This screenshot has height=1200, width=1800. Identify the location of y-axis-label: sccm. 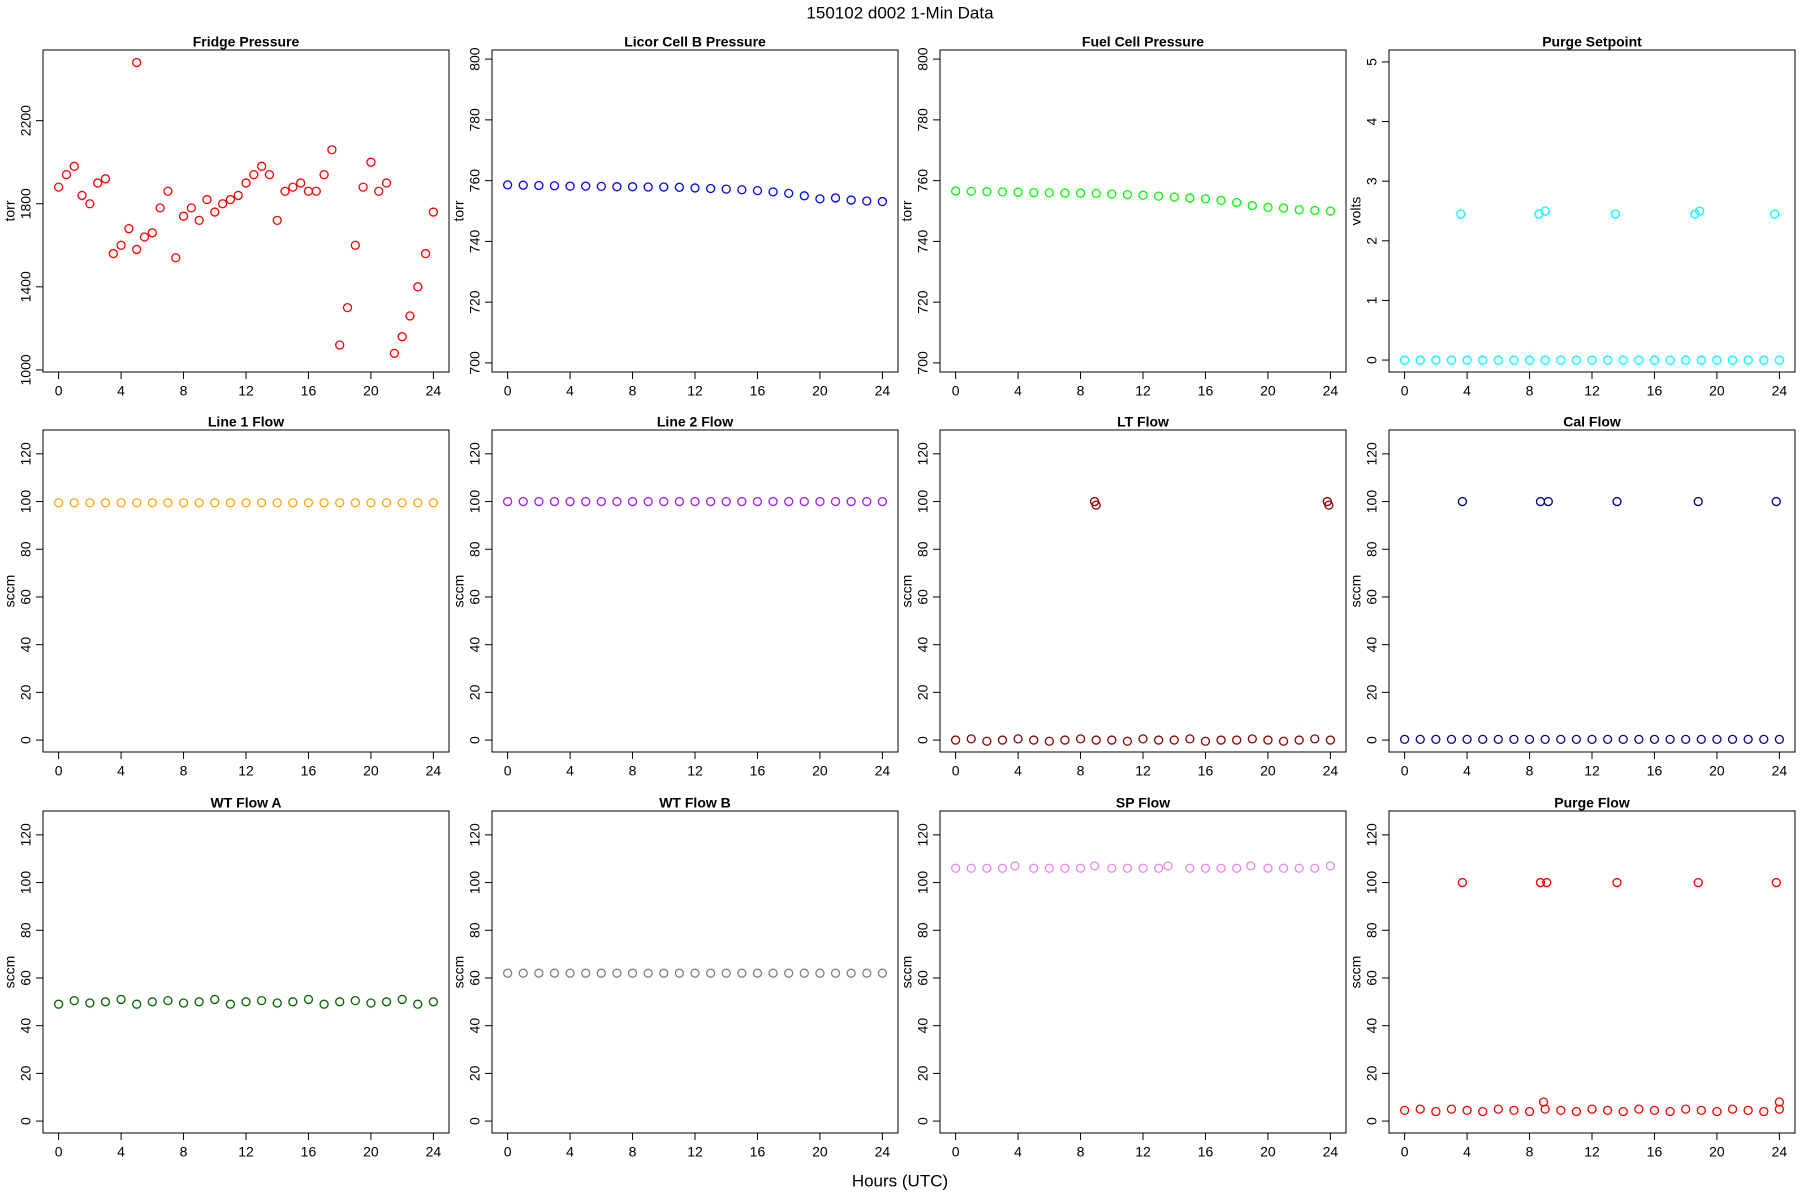
(10, 591).